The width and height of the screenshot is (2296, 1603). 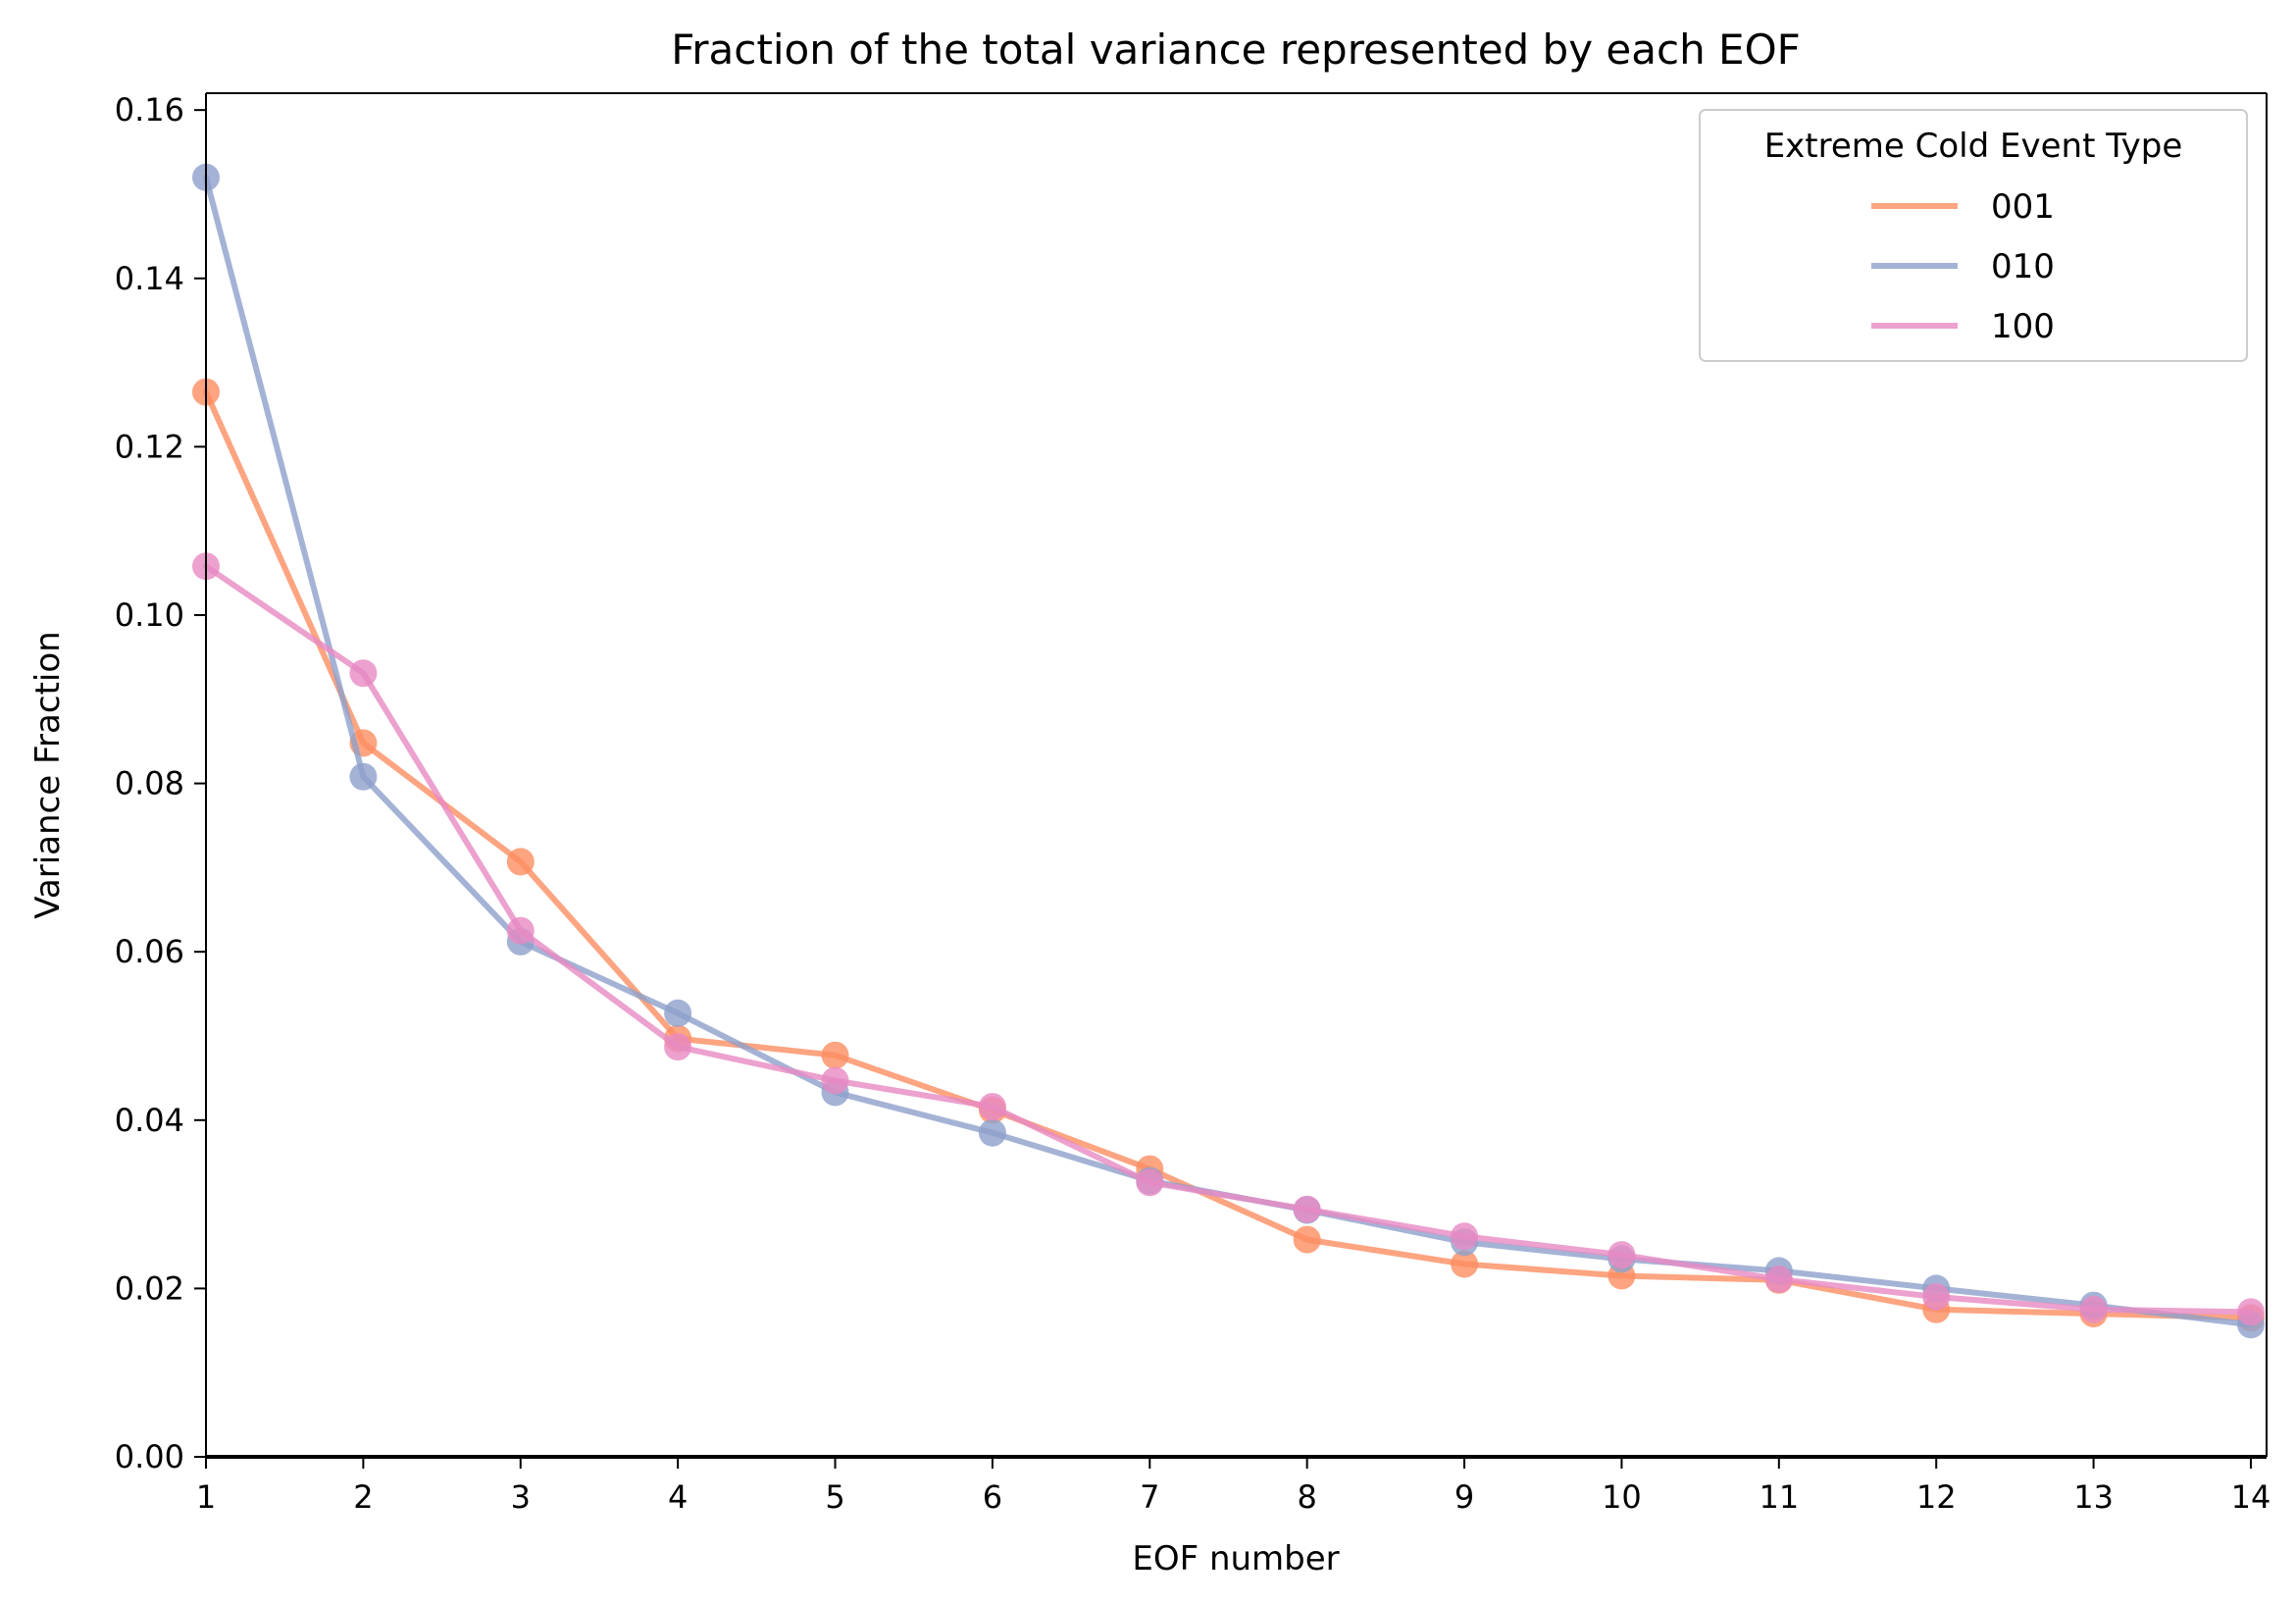 I want to click on x-tick-label: 1, so click(x=206, y=1497).